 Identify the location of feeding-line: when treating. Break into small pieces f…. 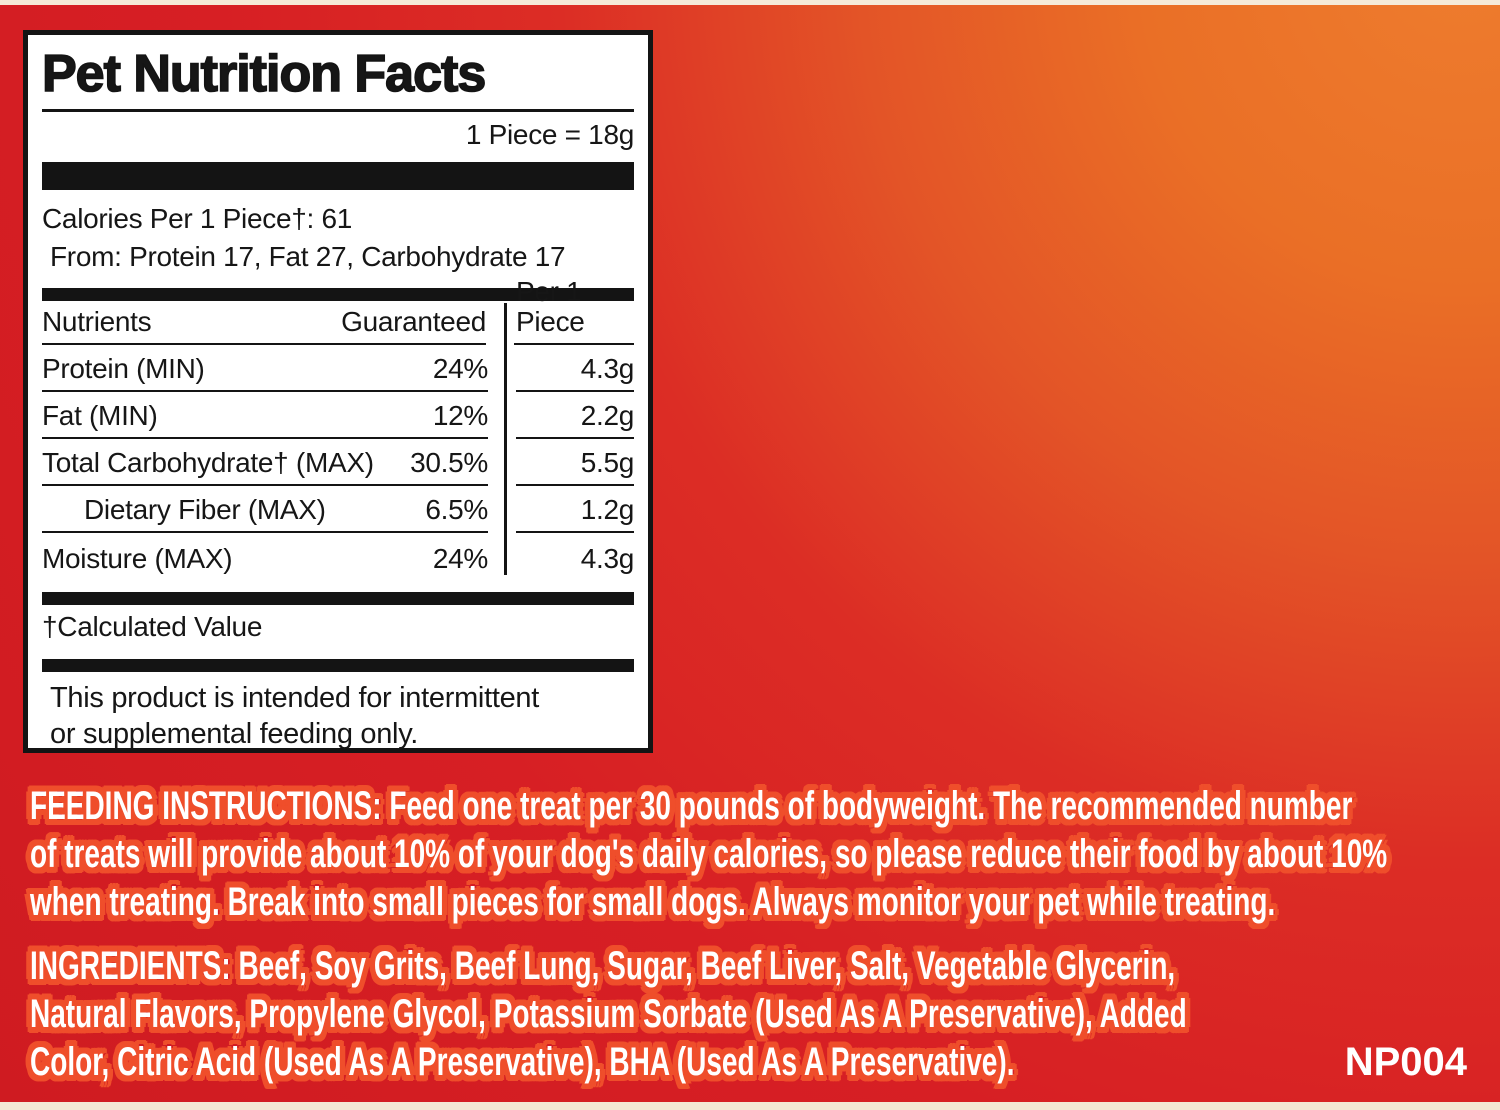
(653, 902).